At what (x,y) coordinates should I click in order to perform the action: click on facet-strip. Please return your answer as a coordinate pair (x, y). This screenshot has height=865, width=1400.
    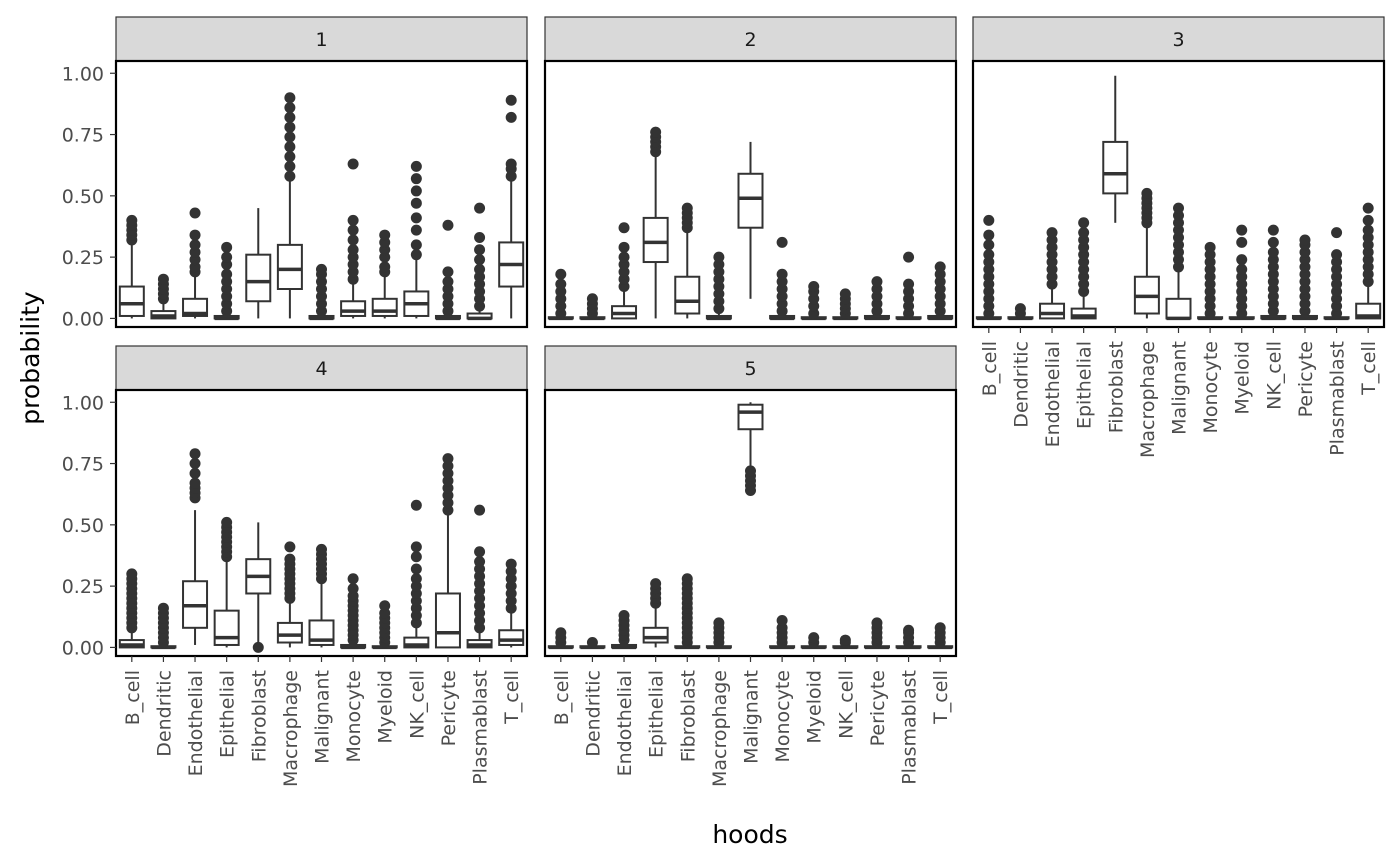
    Looking at the image, I should click on (750, 368).